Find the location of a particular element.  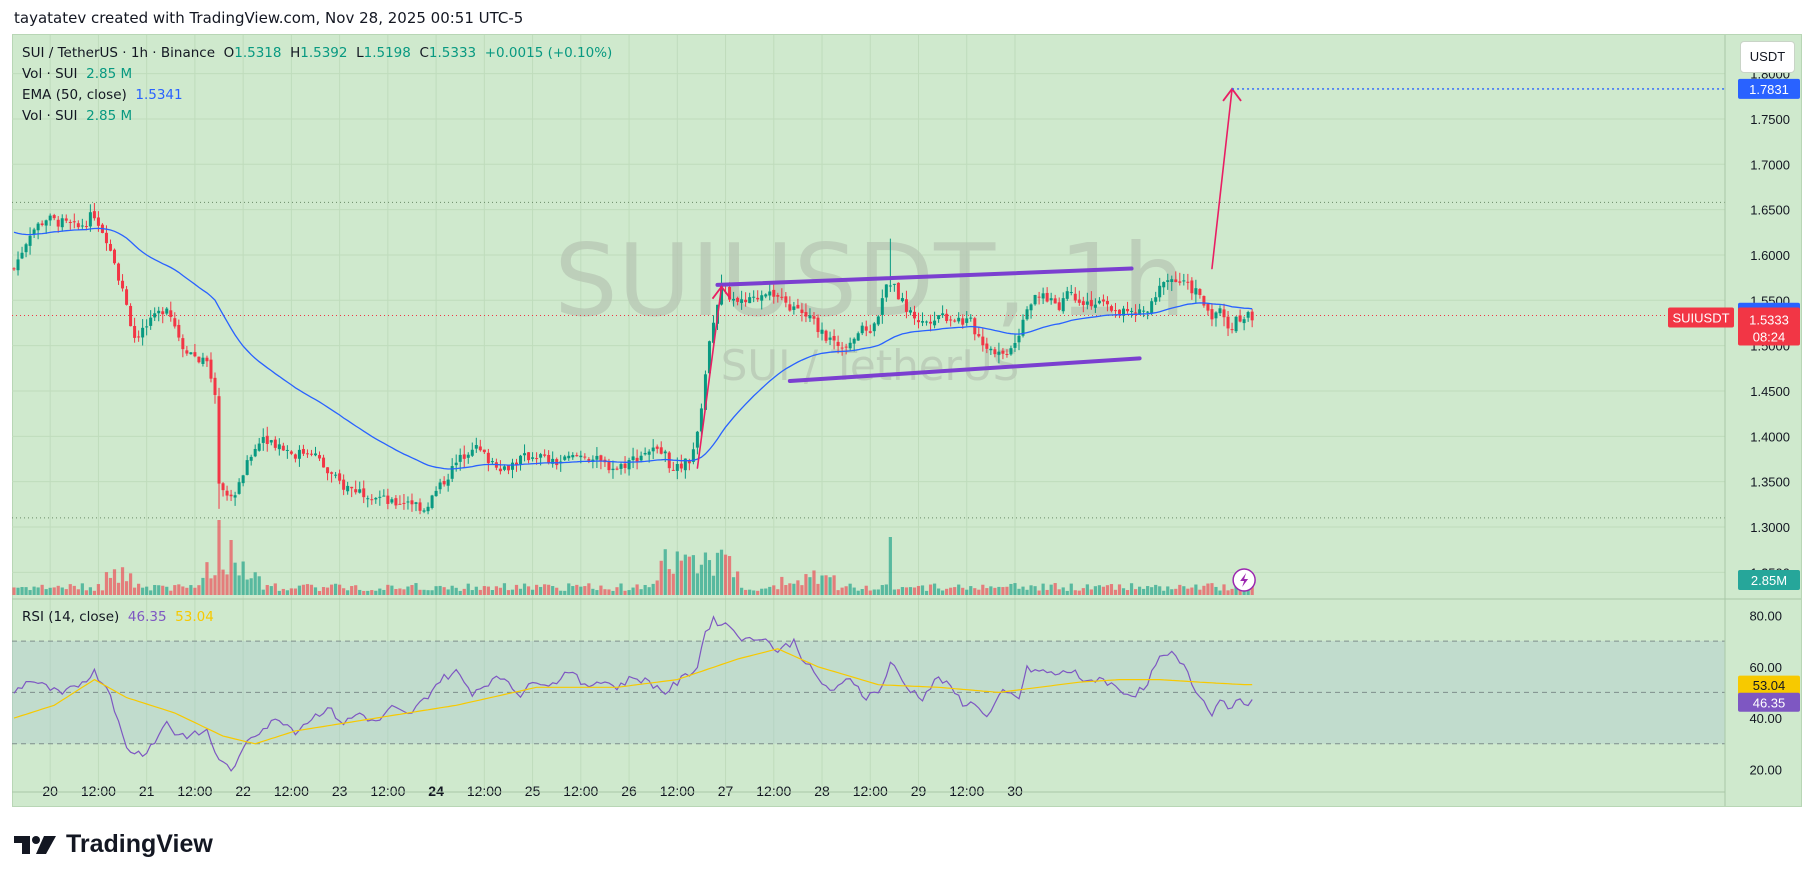

ema-value: 1.5341 is located at coordinates (159, 95).